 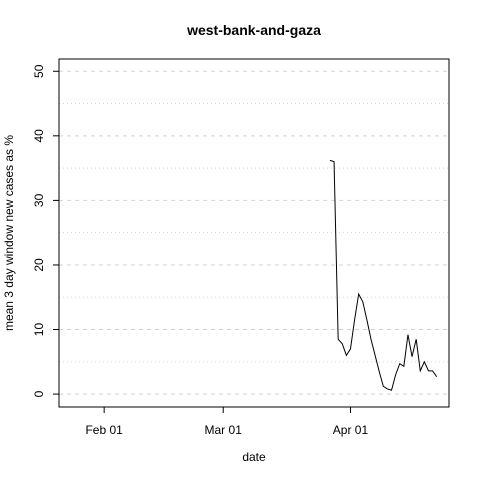 What do you see at coordinates (39, 71) in the screenshot?
I see `y-tick-label: 50` at bounding box center [39, 71].